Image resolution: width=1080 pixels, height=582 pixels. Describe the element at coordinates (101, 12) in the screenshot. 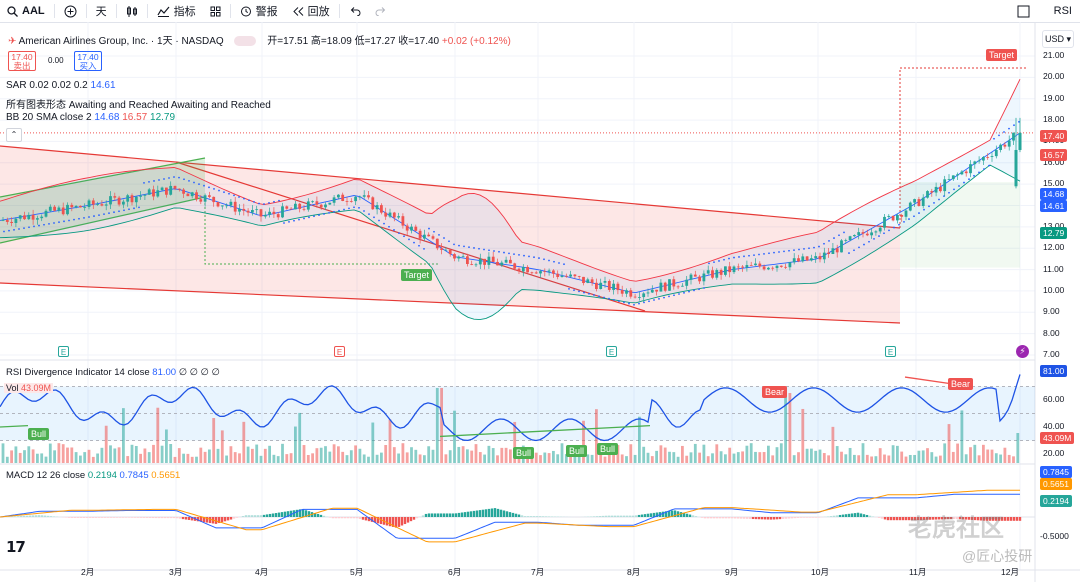

I see `interval-button: 天` at that location.